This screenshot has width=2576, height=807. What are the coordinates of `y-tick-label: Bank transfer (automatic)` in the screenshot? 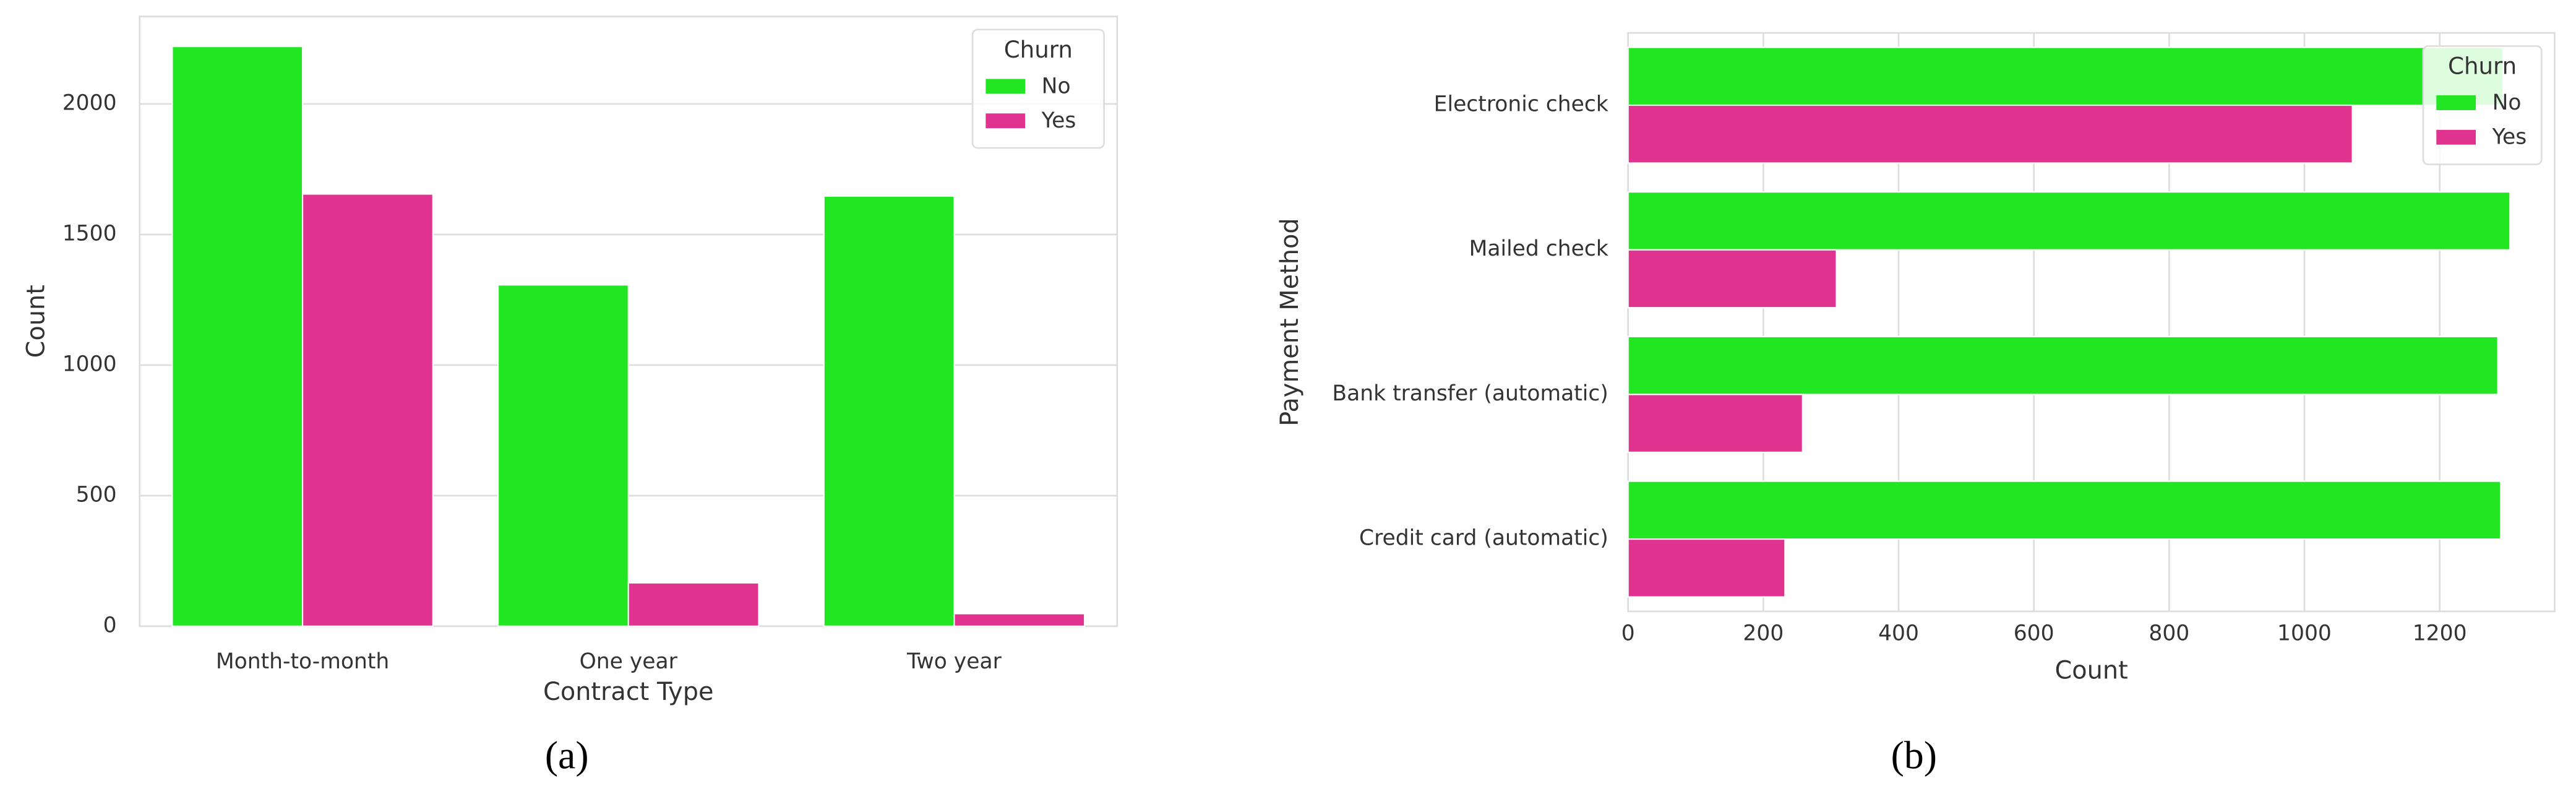 It's located at (1470, 393).